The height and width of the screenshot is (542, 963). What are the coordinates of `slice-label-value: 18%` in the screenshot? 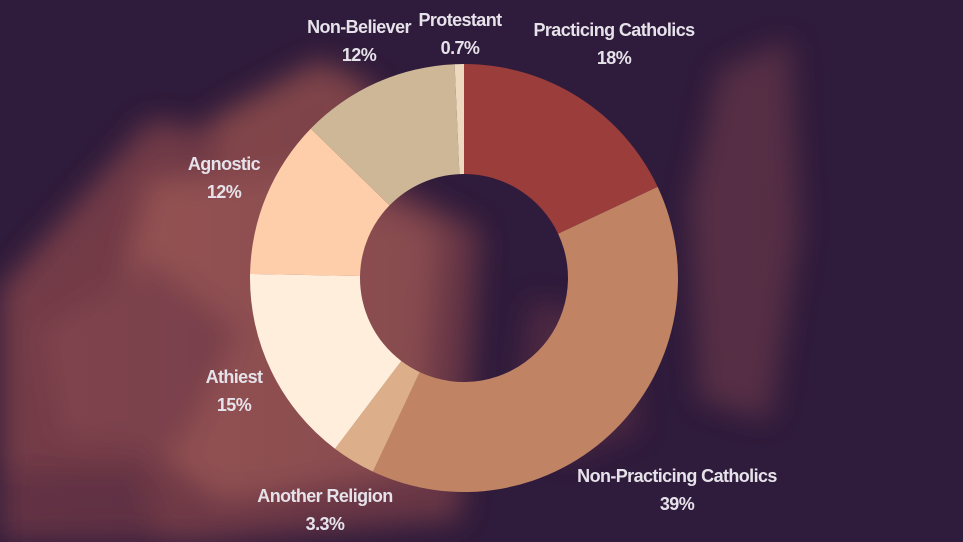 It's located at (614, 58).